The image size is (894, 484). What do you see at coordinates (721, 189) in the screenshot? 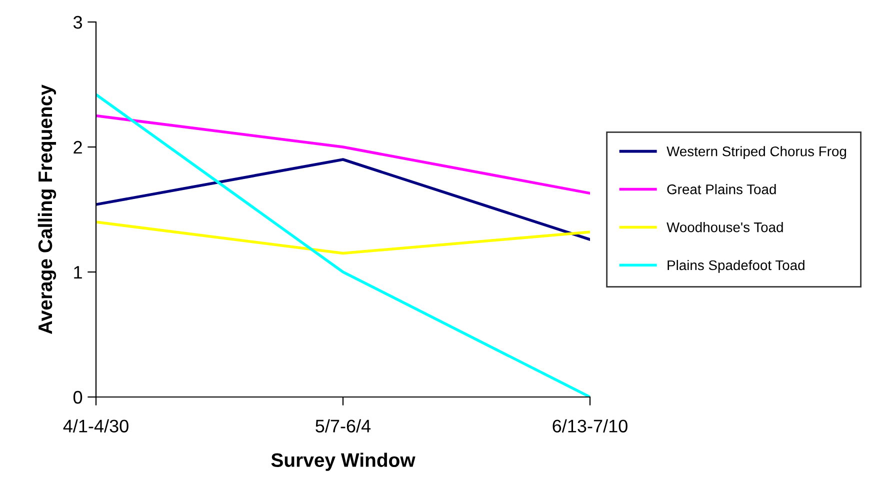
I see `legend-label: Great Plains Toad` at bounding box center [721, 189].